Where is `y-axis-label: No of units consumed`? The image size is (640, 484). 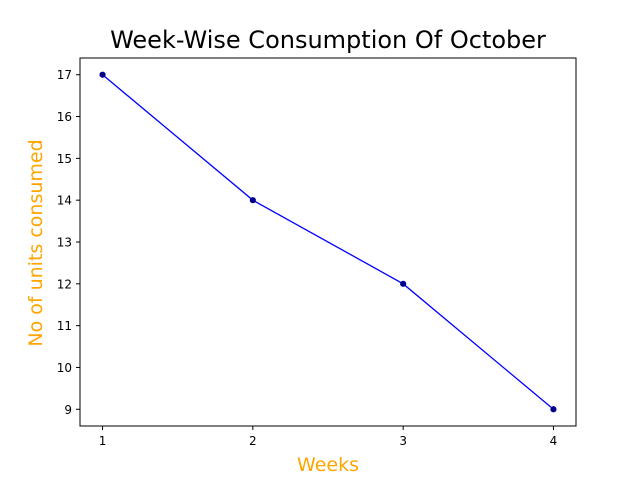
y-axis-label: No of units consumed is located at coordinates (36, 242).